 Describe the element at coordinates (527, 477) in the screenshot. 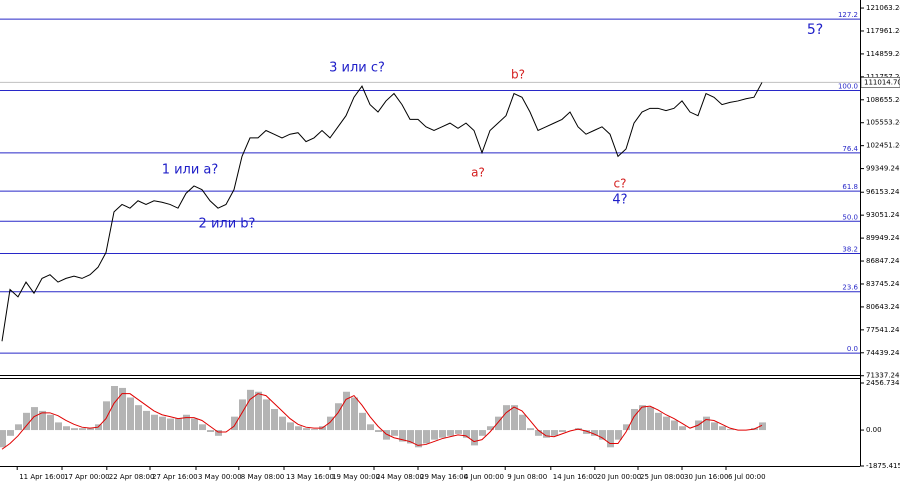

I see `x-tick-label: 9 Jun 08:00` at that location.